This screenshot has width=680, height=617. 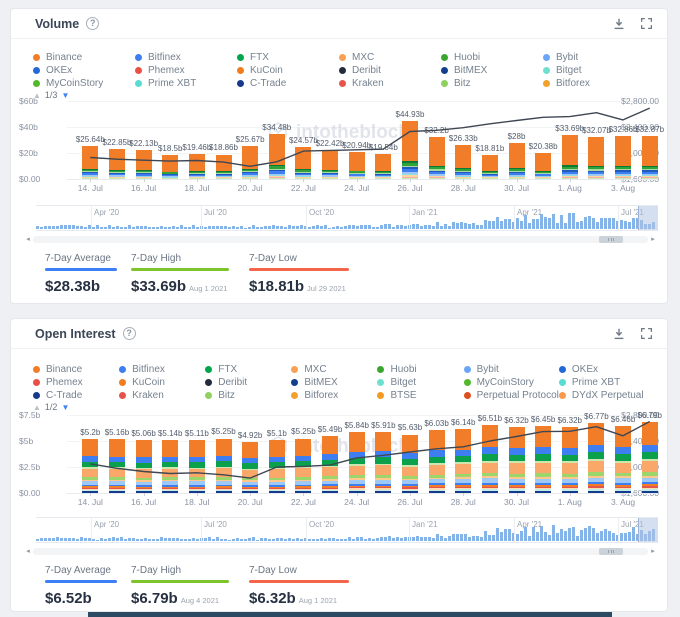 I want to click on legend-item-dydx-perpetual: DYdX Perpetual, so click(x=601, y=395).